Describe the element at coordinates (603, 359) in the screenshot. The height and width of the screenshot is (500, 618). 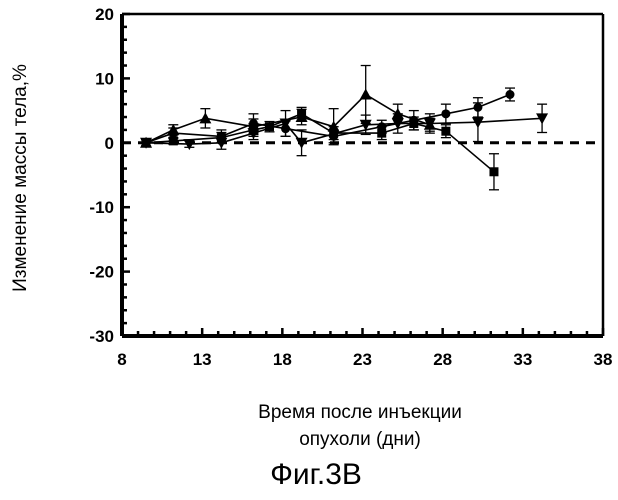
I see `x-tick-label: 38` at that location.